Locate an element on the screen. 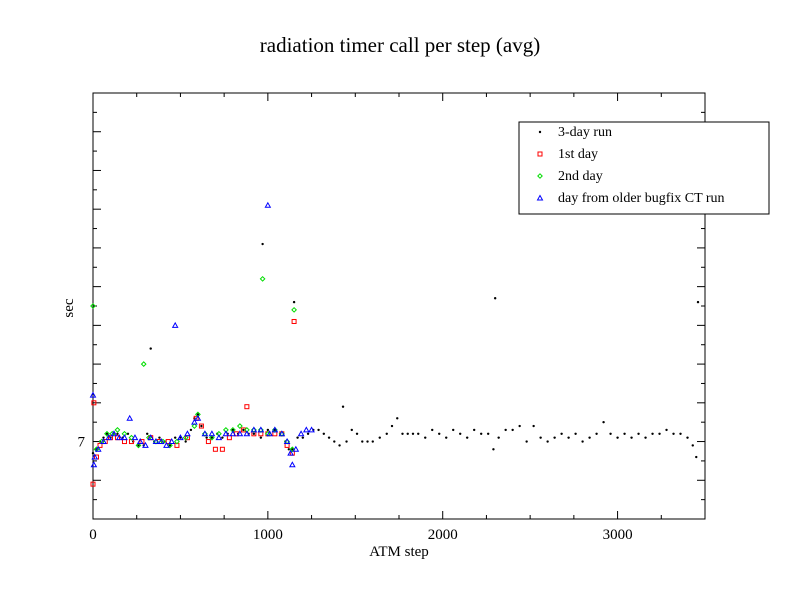 This screenshot has height=612, width=792. x-tick-label: 0 is located at coordinates (93, 535).